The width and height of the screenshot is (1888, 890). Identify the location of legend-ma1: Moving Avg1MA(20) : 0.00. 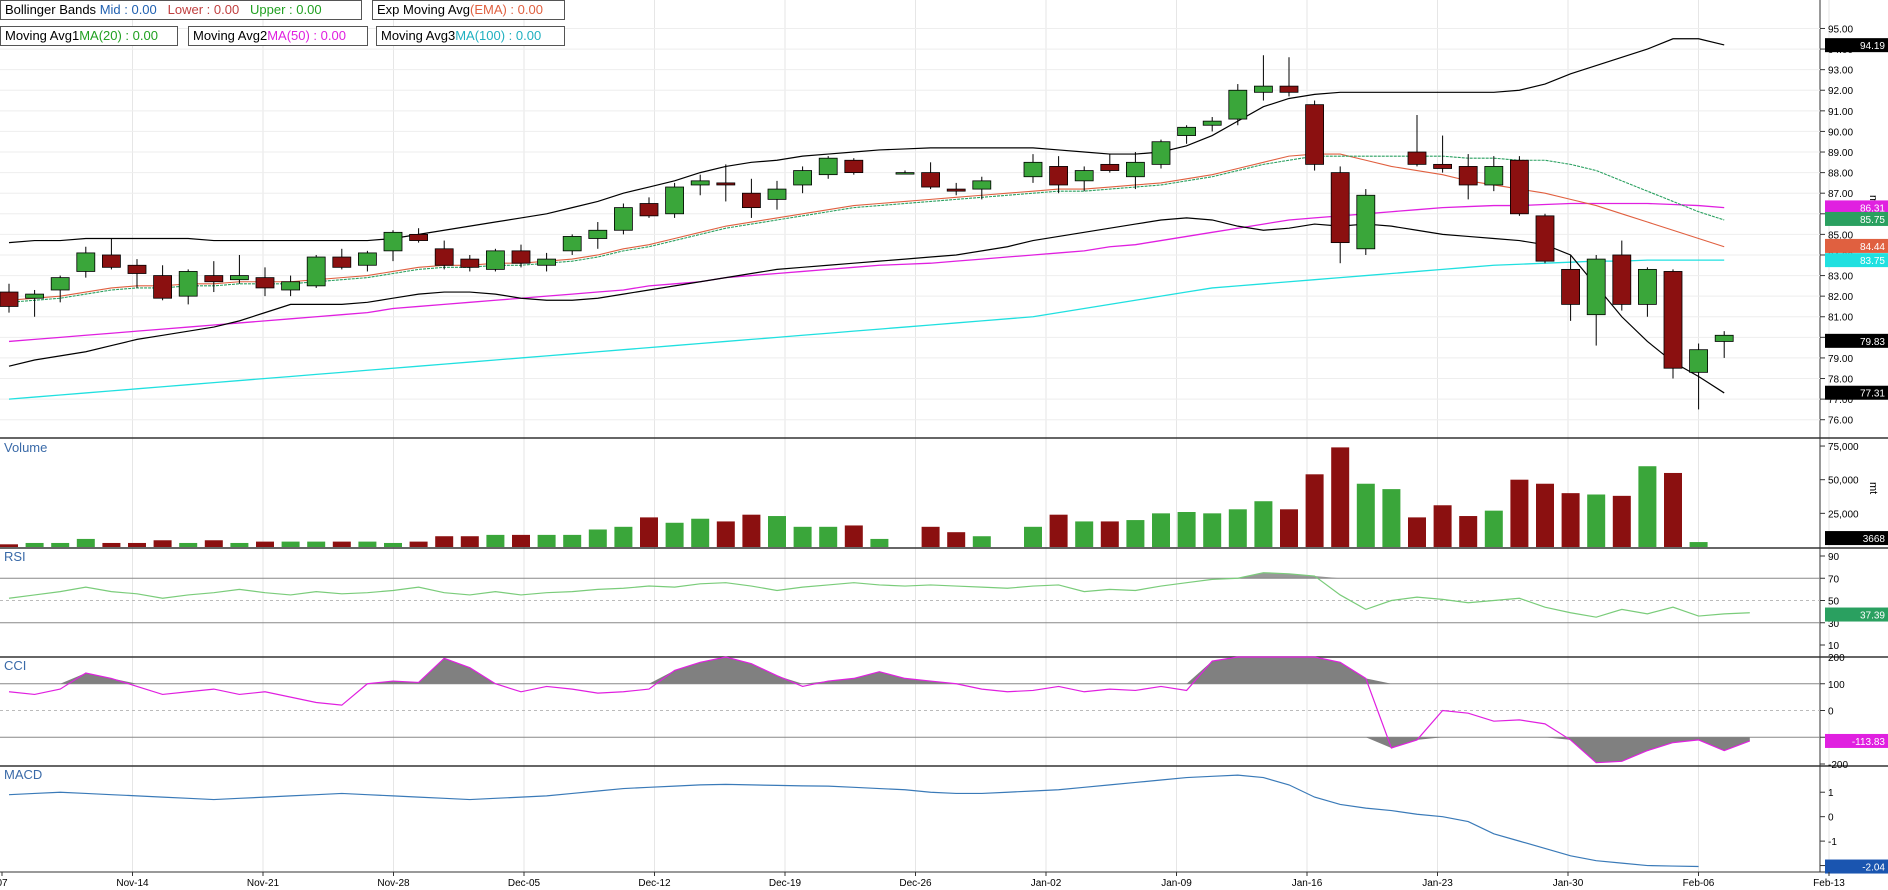
(89, 36).